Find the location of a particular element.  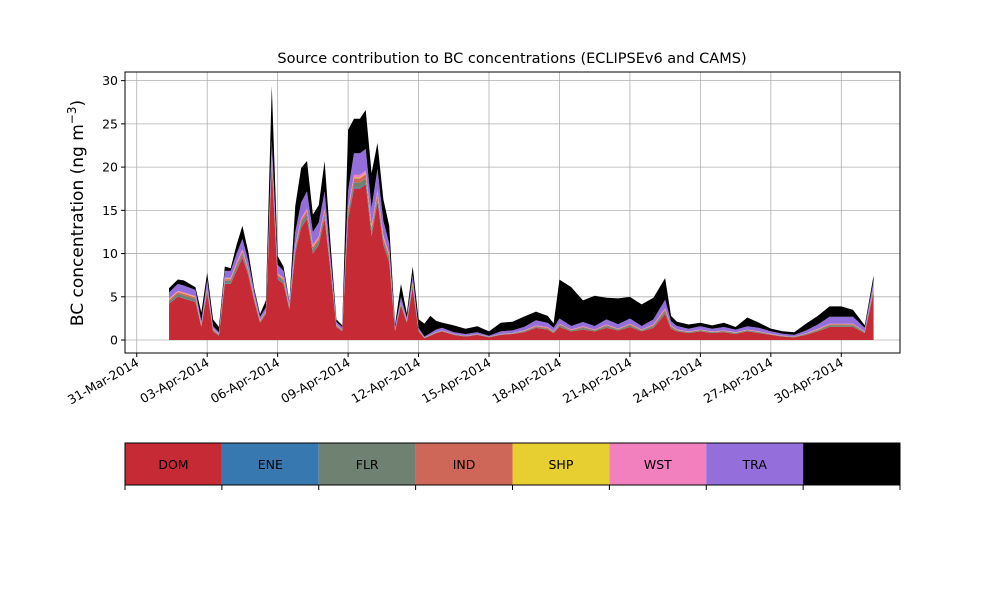

legend-swatch-tra is located at coordinates (755, 464).